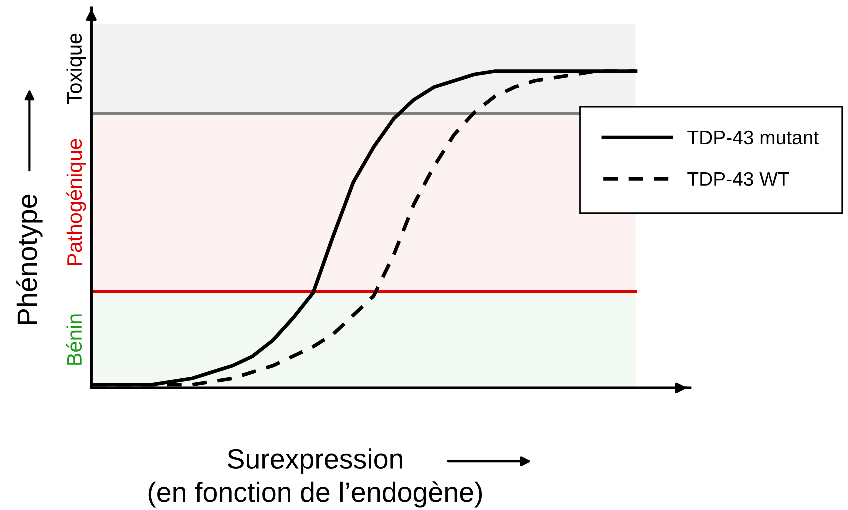 Image resolution: width=848 pixels, height=510 pixels. I want to click on legend-label: TDP-43 WT, so click(739, 179).